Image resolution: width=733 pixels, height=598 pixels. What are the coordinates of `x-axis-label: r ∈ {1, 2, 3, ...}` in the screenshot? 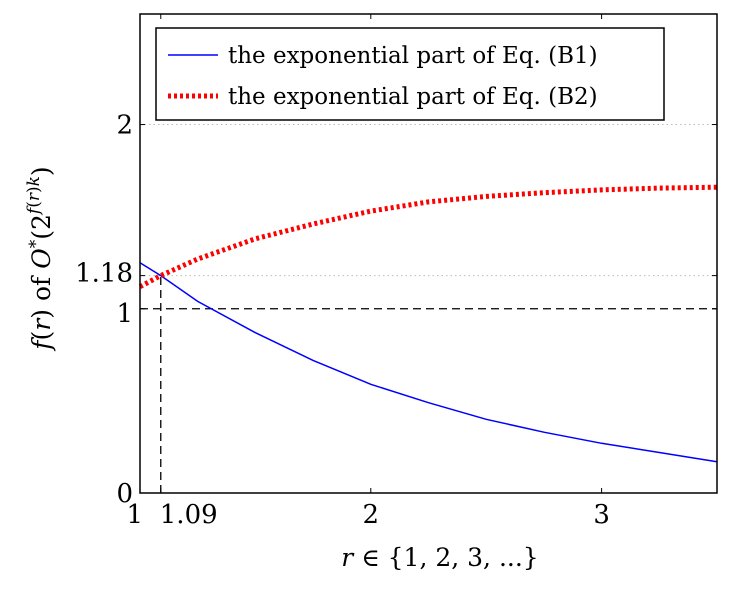 It's located at (439, 557).